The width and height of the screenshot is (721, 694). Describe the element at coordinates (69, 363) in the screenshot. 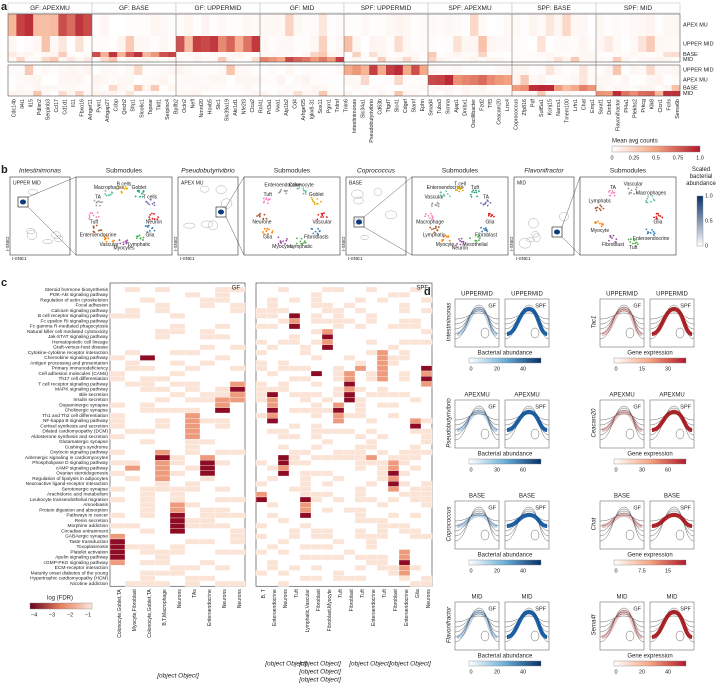

I see `pathway-label: Antigen processing and presentation` at that location.